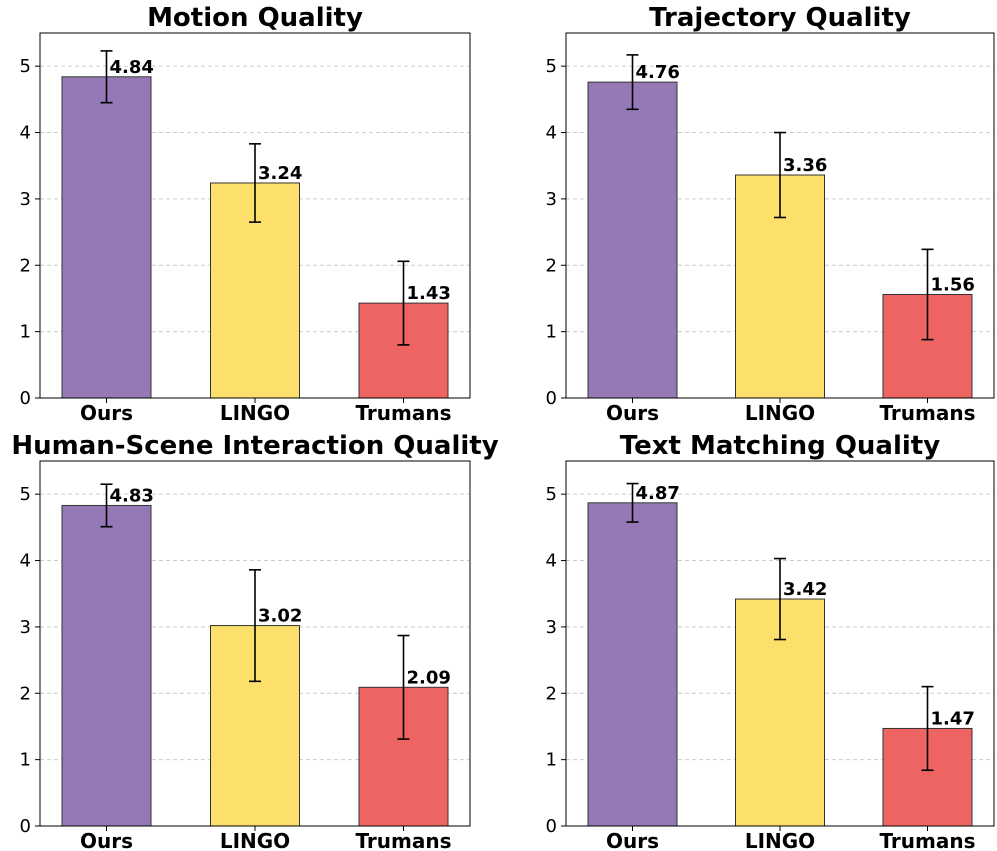 This screenshot has width=997, height=851. What do you see at coordinates (255, 18) in the screenshot?
I see `chart-title: Motion Quality` at bounding box center [255, 18].